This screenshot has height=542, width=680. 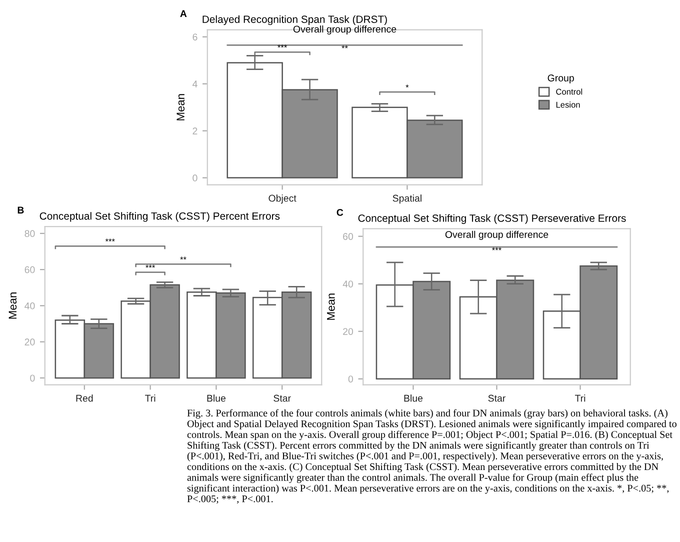 What do you see at coordinates (407, 86) in the screenshot?
I see `annotation: *` at bounding box center [407, 86].